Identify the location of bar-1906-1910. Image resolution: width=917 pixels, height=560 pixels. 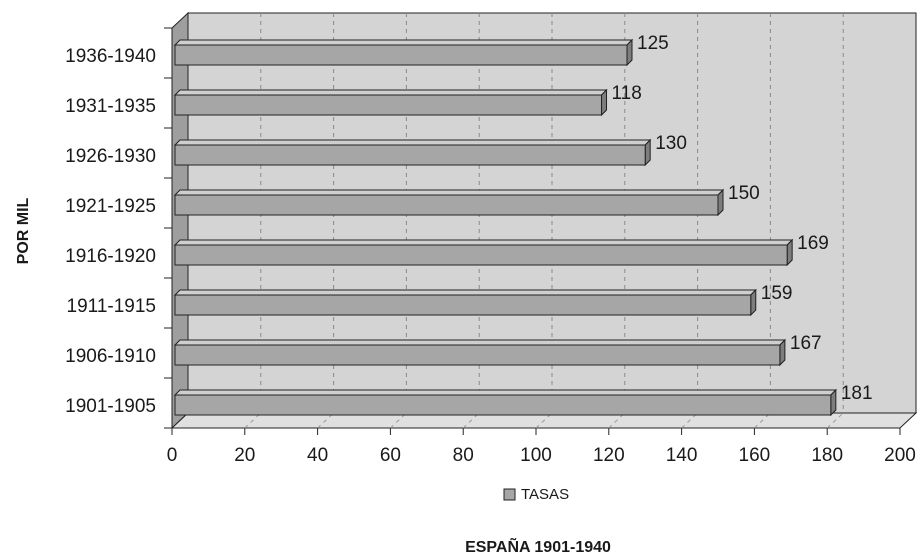
(480, 352).